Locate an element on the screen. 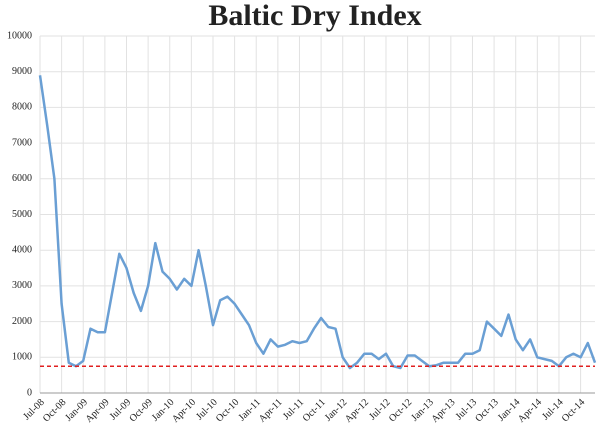  y-tick-label: 0 is located at coordinates (29, 392).